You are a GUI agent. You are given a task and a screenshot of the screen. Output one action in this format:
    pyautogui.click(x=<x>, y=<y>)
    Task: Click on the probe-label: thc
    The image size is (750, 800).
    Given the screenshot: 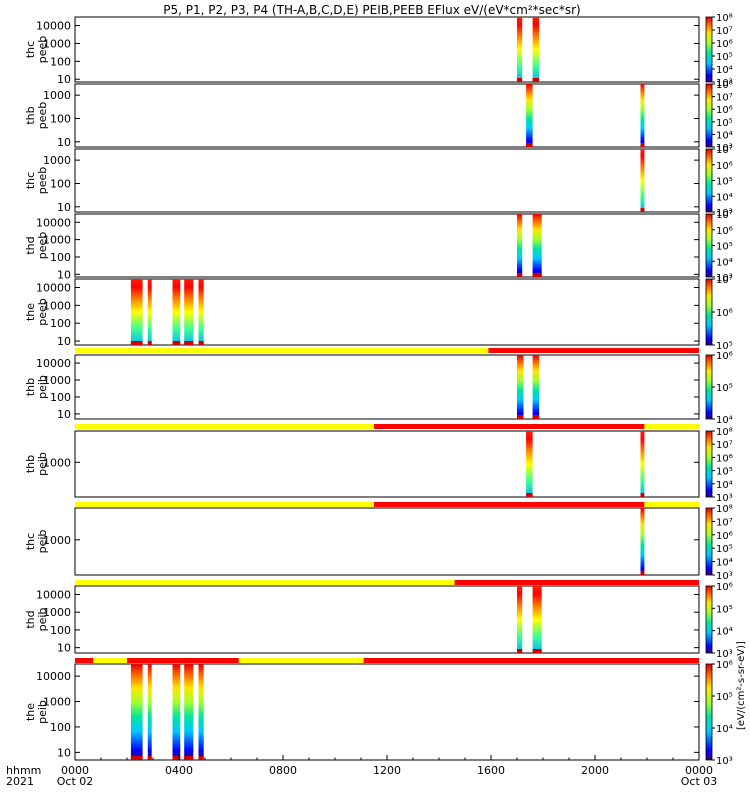 What is the action you would take?
    pyautogui.click(x=30, y=541)
    